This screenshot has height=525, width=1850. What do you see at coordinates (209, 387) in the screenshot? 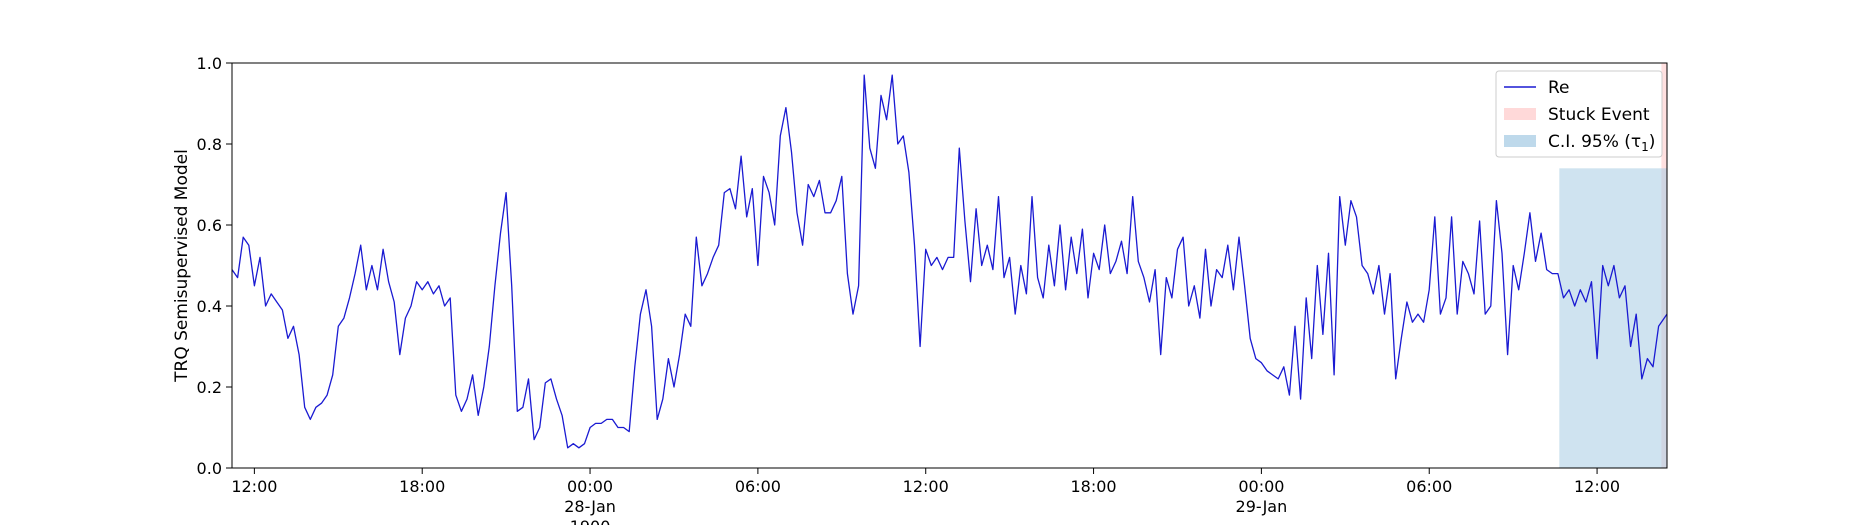
I see `y-tick-label: 0.2` at bounding box center [209, 387].